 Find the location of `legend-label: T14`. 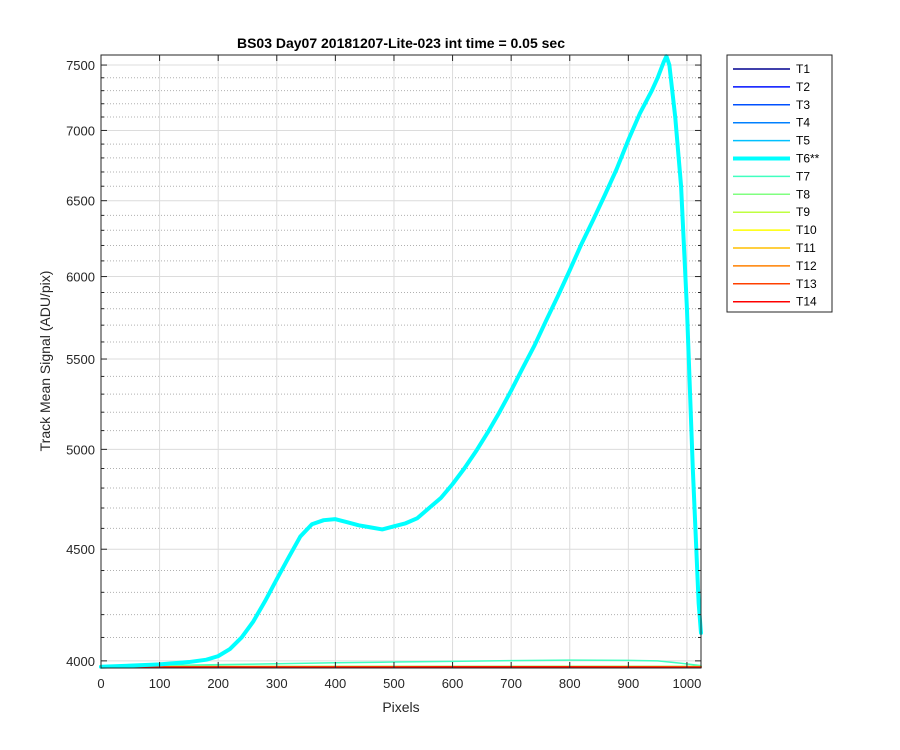

legend-label: T14 is located at coordinates (806, 302).